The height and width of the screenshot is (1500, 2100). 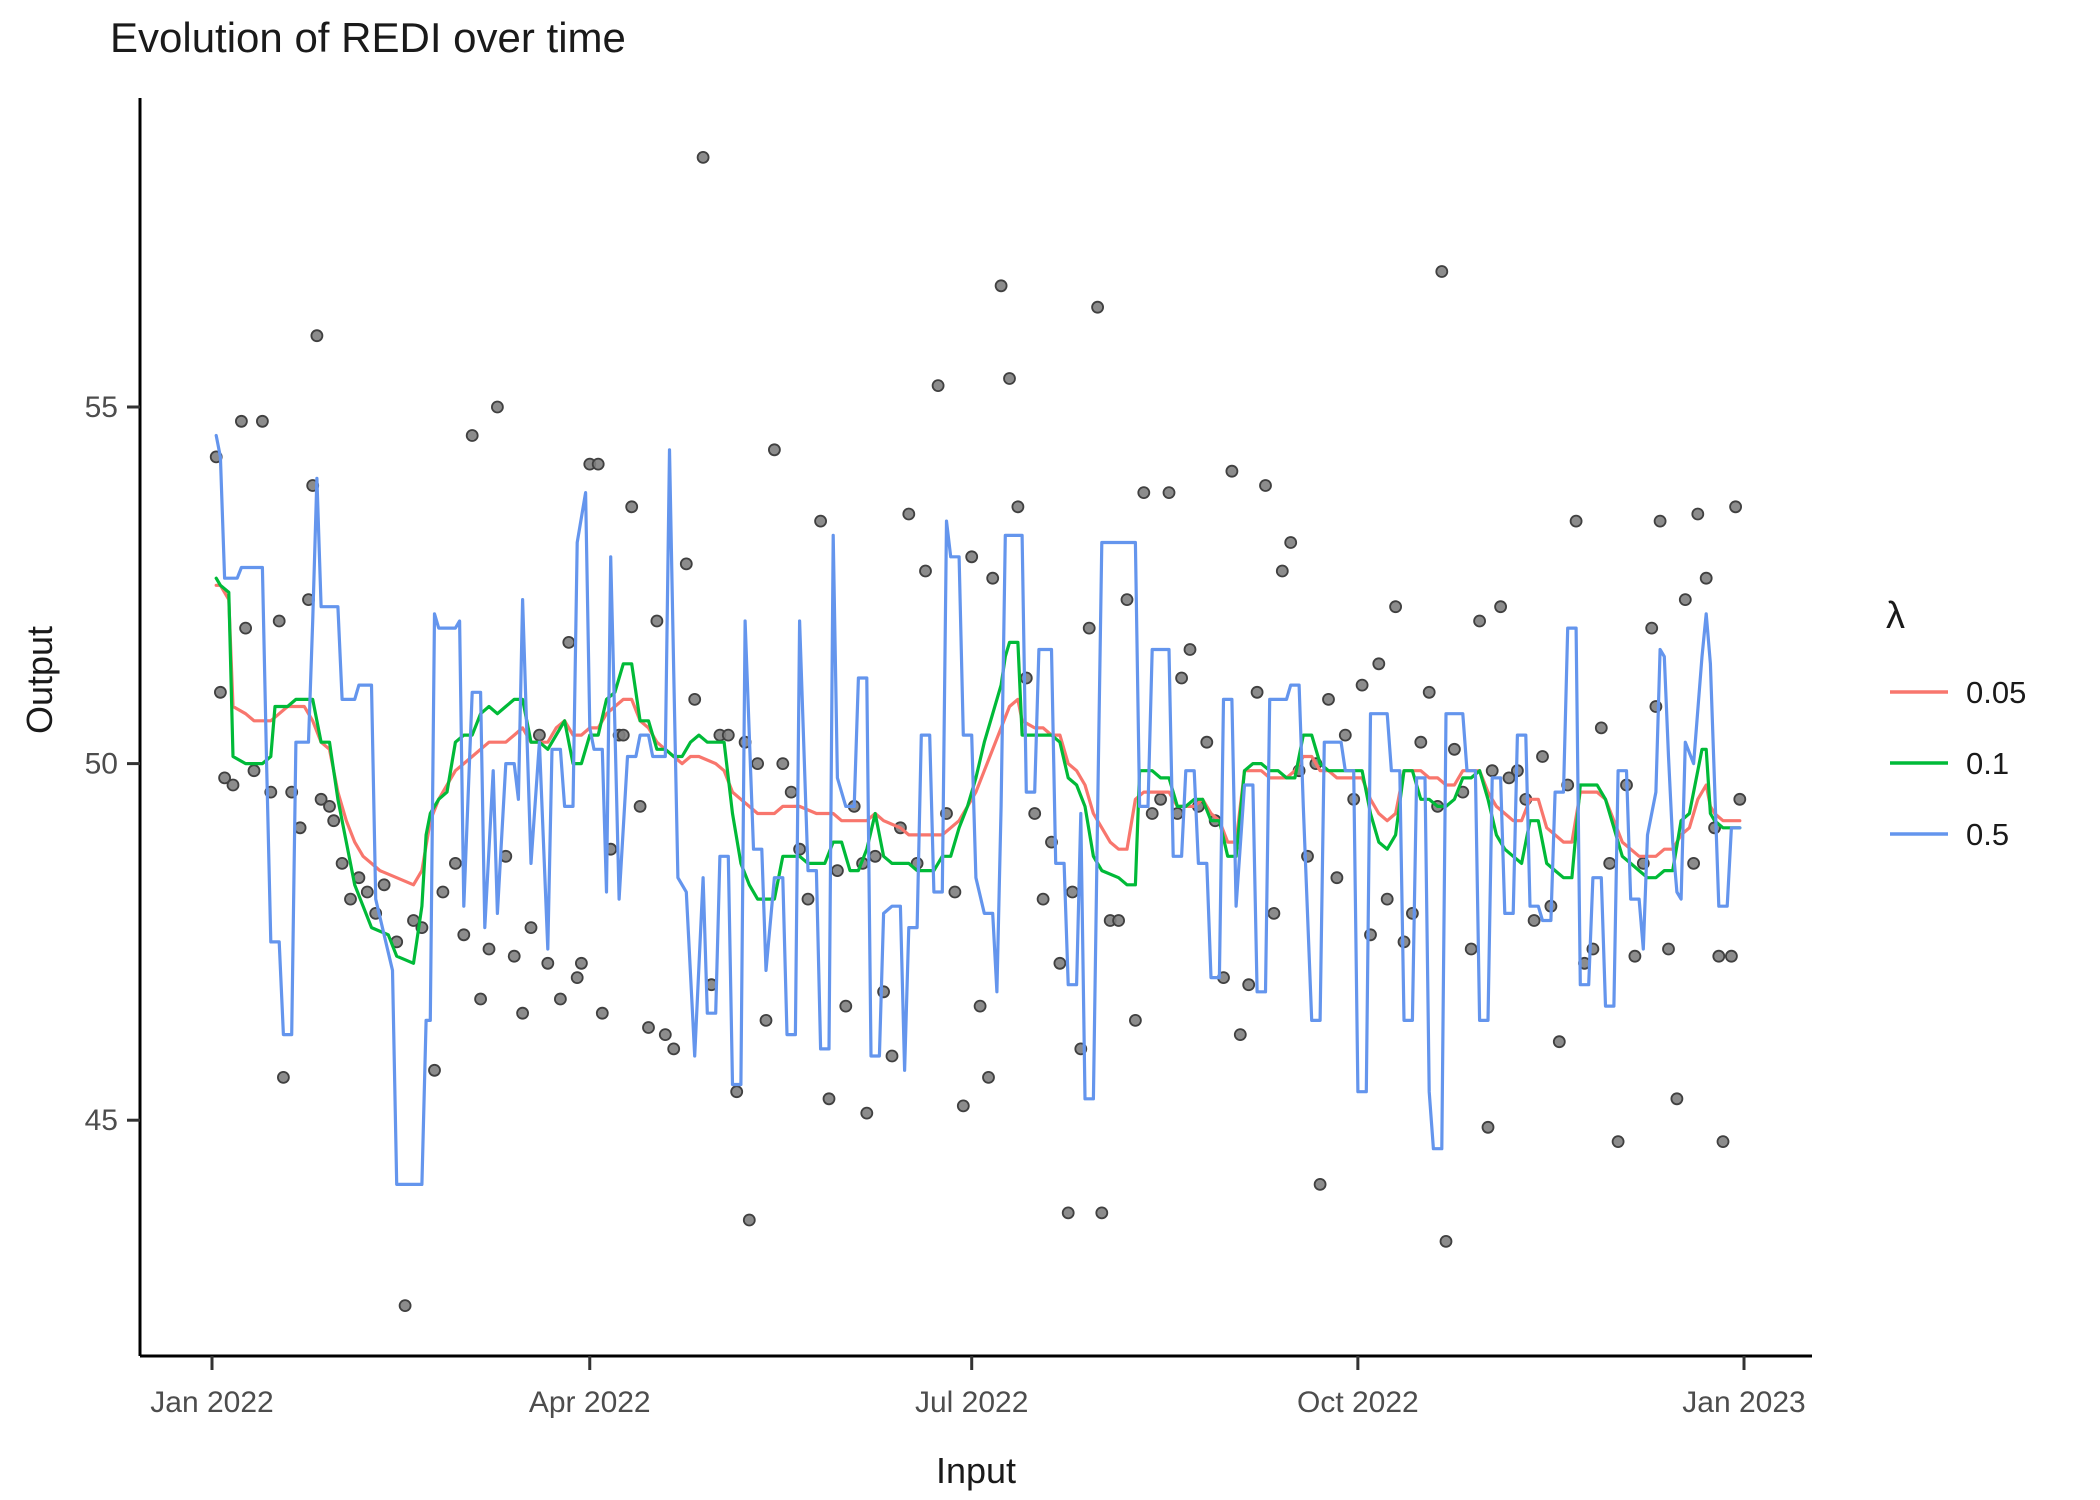 I want to click on legend: λ 0.05 0.1 0.5, so click(x=1956, y=723).